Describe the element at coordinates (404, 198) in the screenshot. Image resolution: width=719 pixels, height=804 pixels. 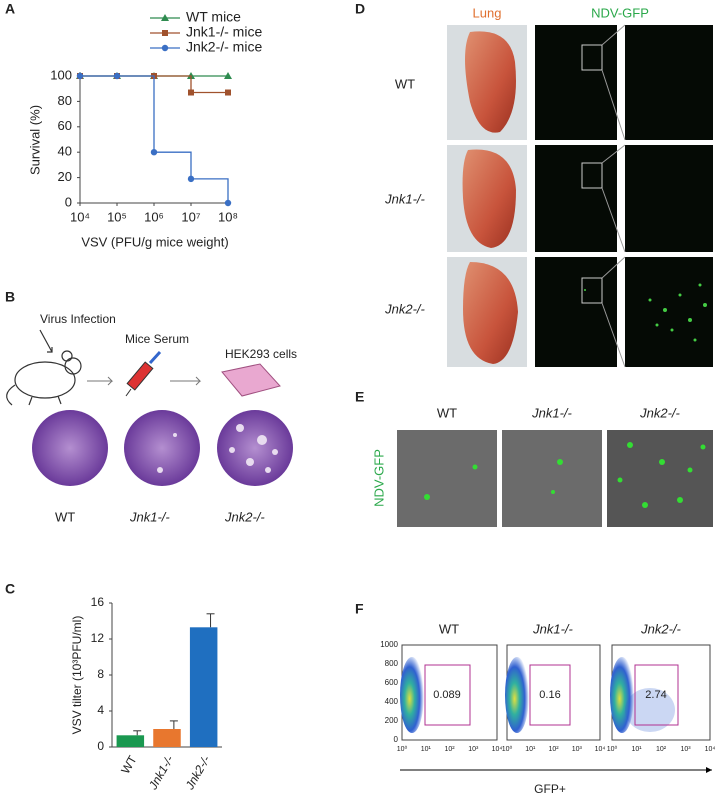
I see `row-label: Jnk1-/-` at that location.